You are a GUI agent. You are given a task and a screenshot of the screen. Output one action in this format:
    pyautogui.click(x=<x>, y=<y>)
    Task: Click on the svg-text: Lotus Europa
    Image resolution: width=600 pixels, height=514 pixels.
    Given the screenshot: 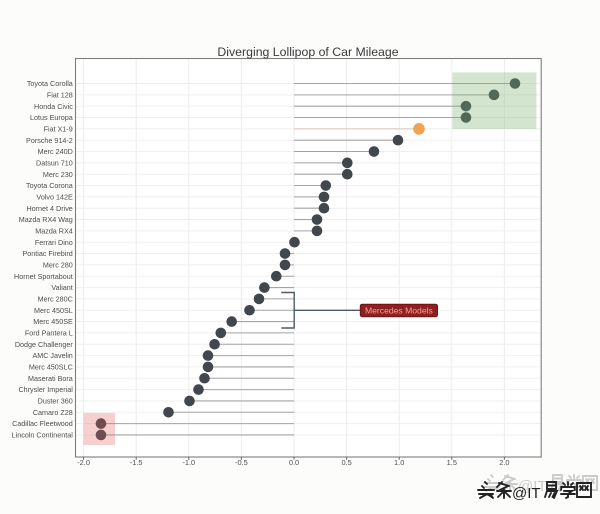 What is the action you would take?
    pyautogui.click(x=51, y=117)
    